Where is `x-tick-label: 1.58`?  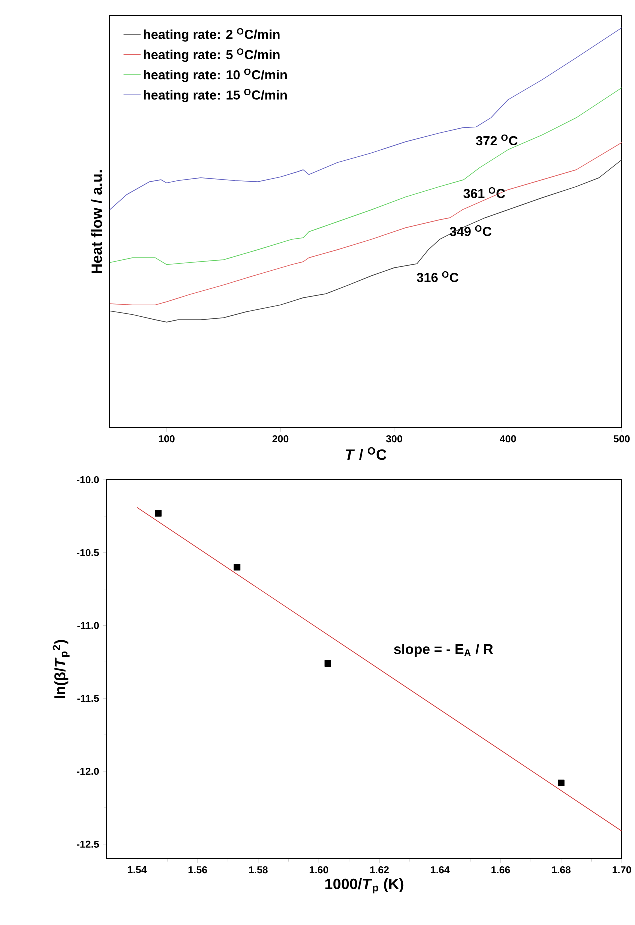 x-tick-label: 1.58 is located at coordinates (258, 870).